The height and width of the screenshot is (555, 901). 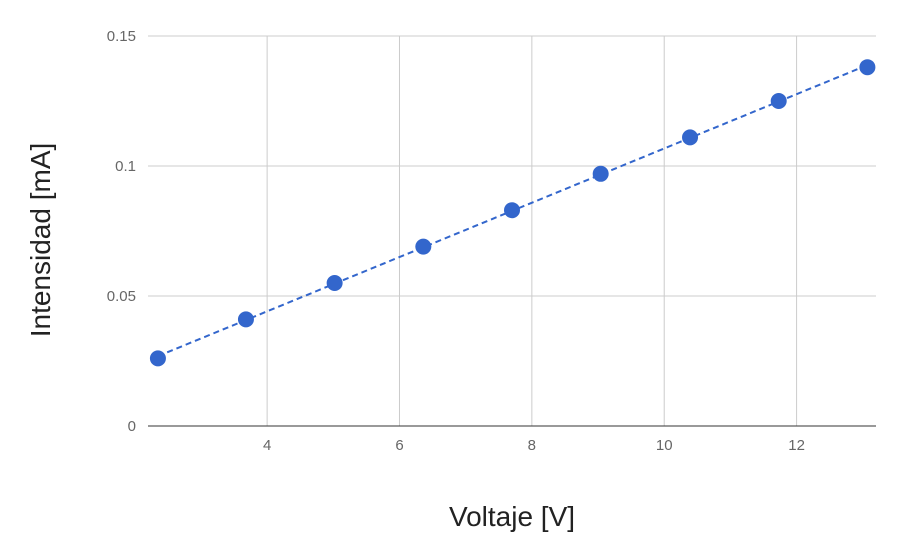 What do you see at coordinates (132, 426) in the screenshot?
I see `y-tick-label: 0` at bounding box center [132, 426].